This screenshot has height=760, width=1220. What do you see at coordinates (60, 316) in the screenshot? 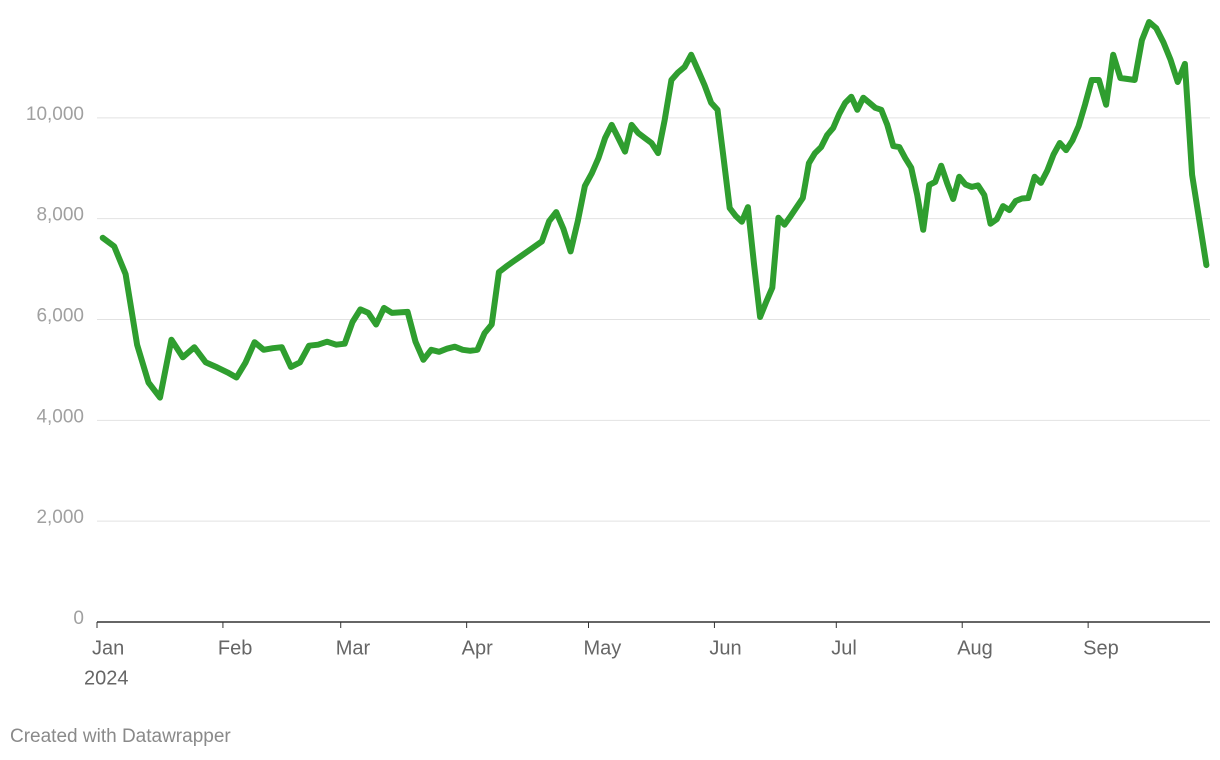
I see `y-tick-label: 6,000` at bounding box center [60, 316].